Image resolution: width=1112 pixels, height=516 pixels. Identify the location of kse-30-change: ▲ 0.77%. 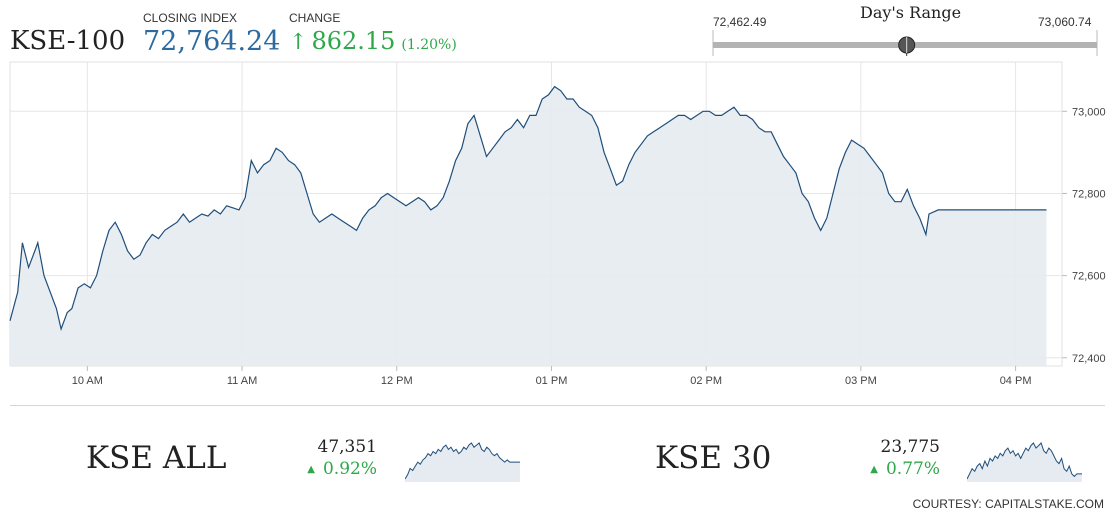
(895, 469).